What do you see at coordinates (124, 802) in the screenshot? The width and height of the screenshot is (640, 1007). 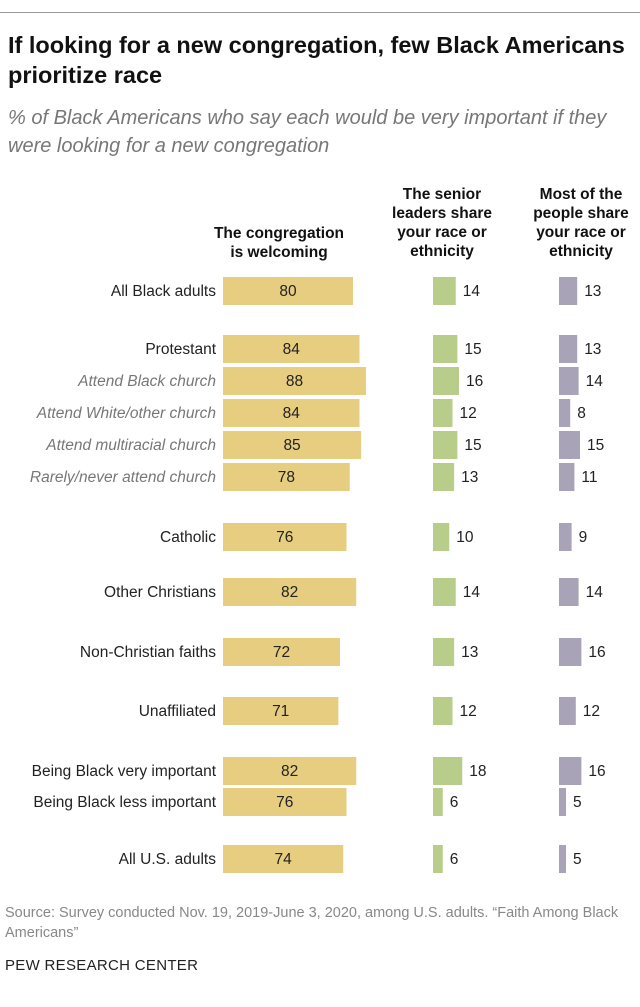 I see `row-label: Being Black less important` at bounding box center [124, 802].